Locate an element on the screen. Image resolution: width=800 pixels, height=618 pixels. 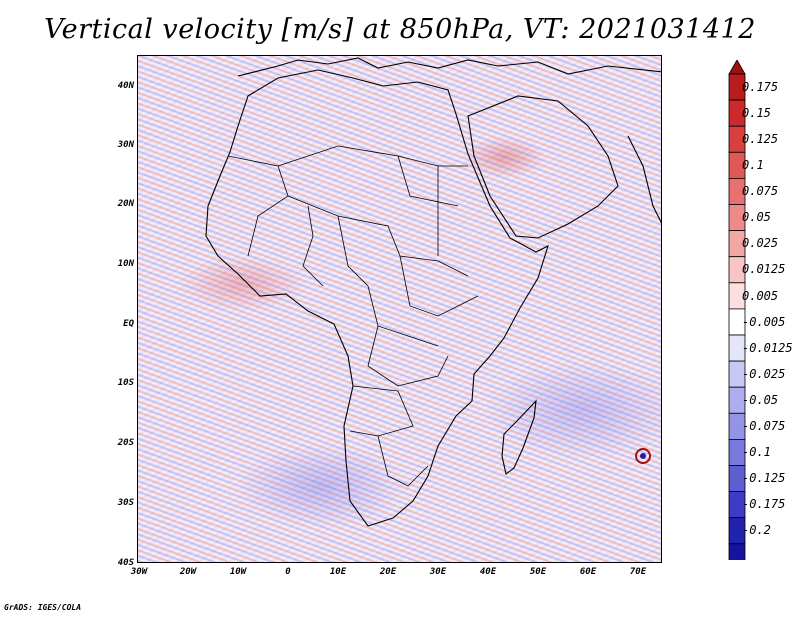
colorbar-label: -0.075 is located at coordinates (764, 426).